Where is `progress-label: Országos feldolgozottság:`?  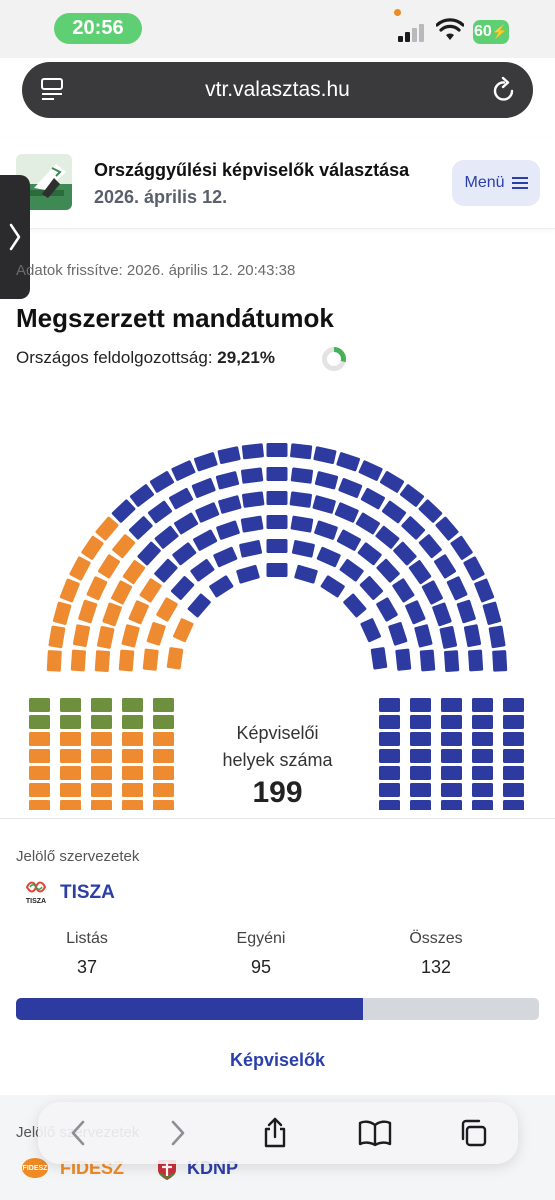 progress-label: Országos feldolgozottság: is located at coordinates (114, 357).